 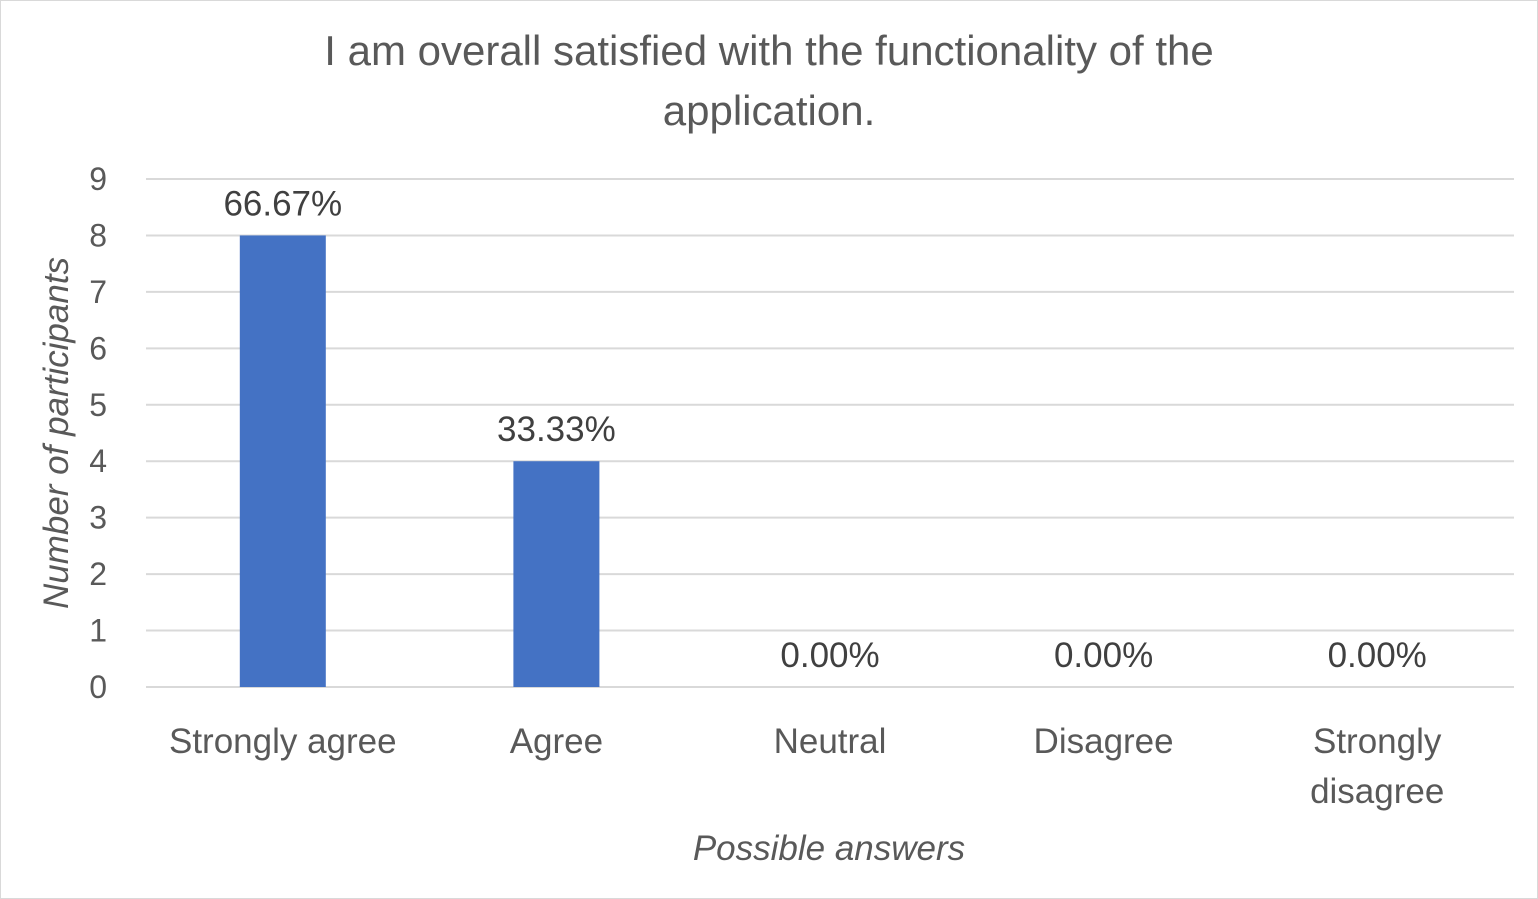 I want to click on y-tick-label: 9, so click(x=98, y=179).